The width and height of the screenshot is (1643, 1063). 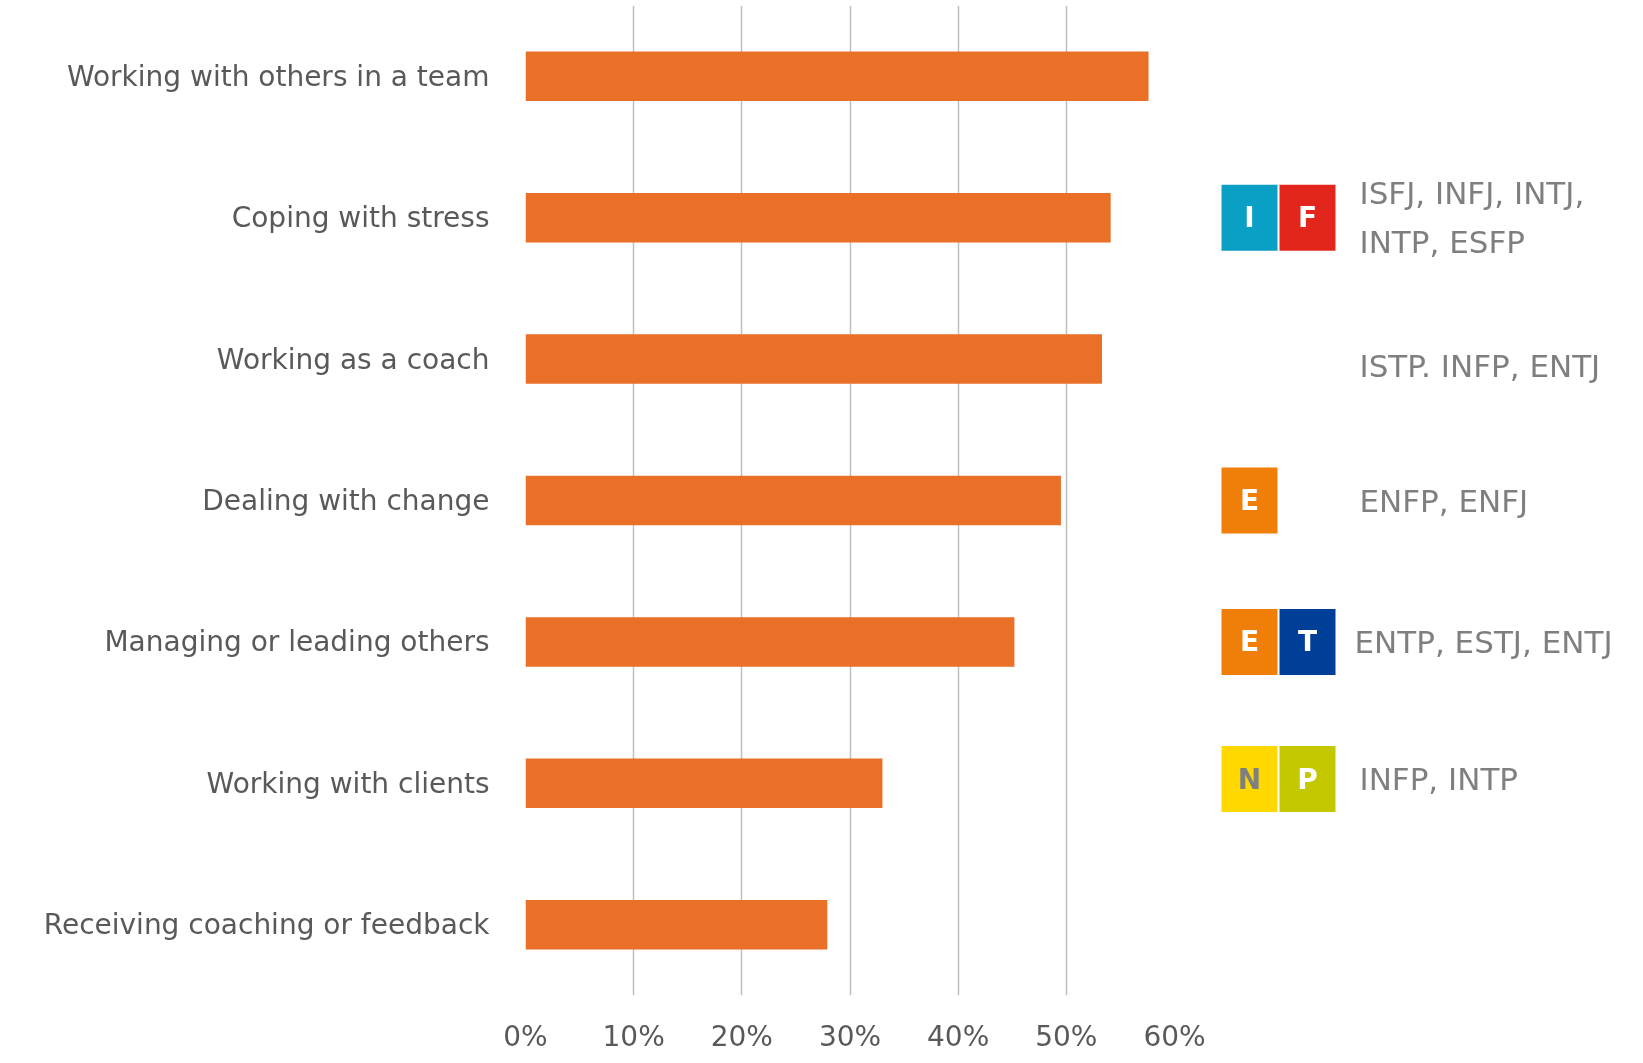 I want to click on text: I, so click(x=1249, y=218).